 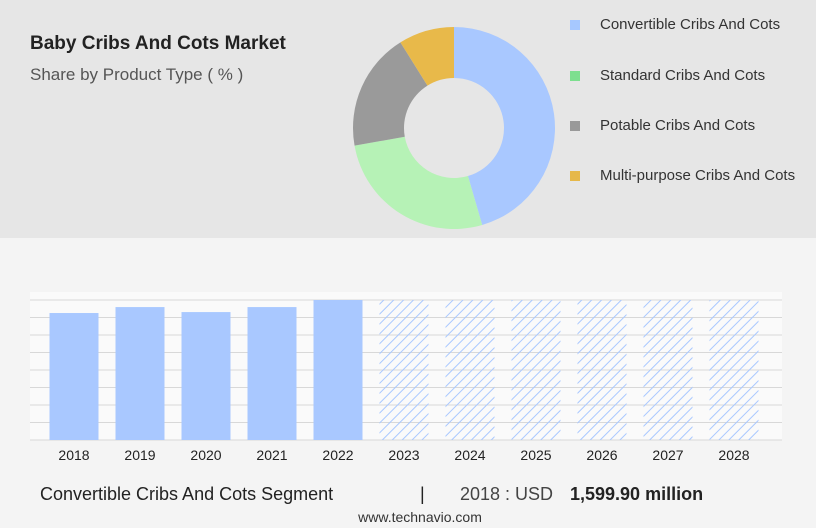 What do you see at coordinates (403, 455) in the screenshot?
I see `x-tick-label: 2023` at bounding box center [403, 455].